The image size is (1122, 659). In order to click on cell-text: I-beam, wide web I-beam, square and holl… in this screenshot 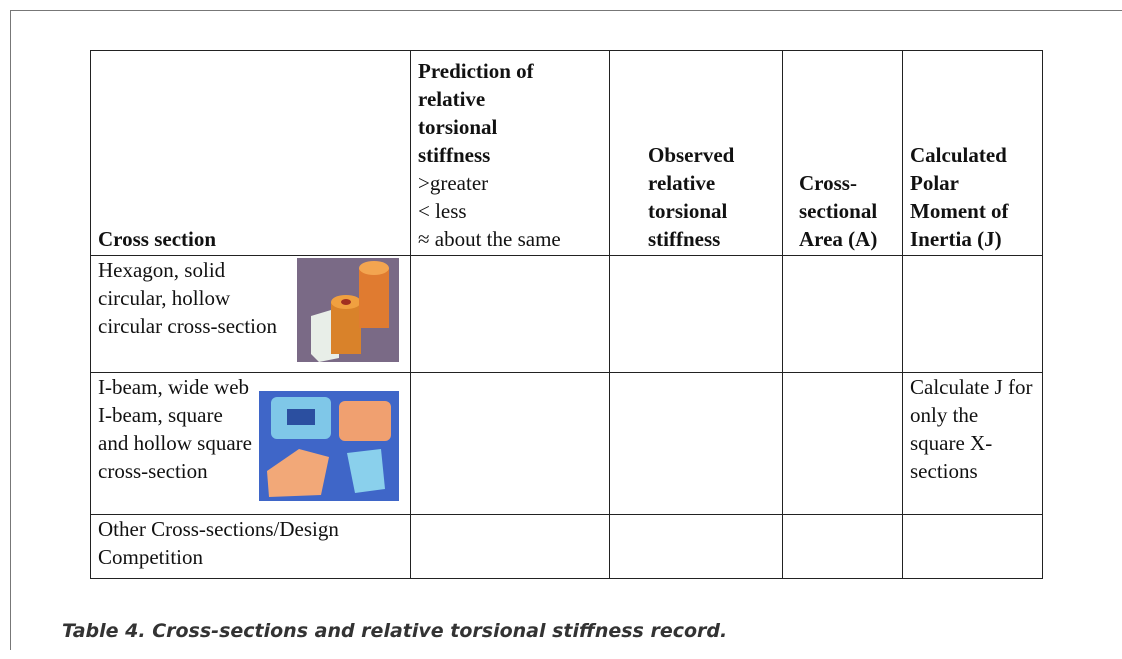, I will do `click(175, 429)`.